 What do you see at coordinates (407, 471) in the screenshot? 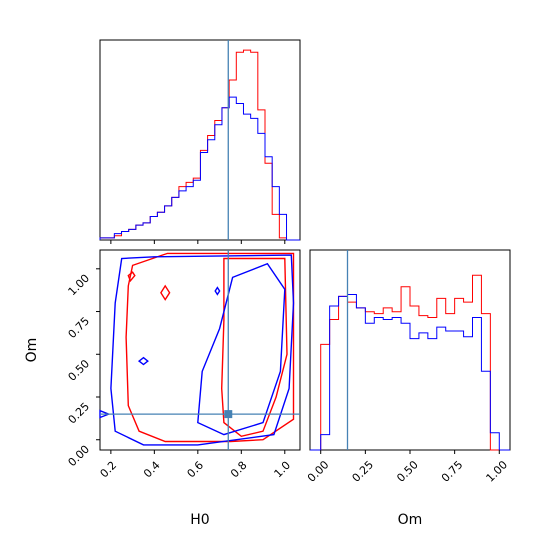
I see `om-hist-xtick-label: 0.50` at bounding box center [407, 471].